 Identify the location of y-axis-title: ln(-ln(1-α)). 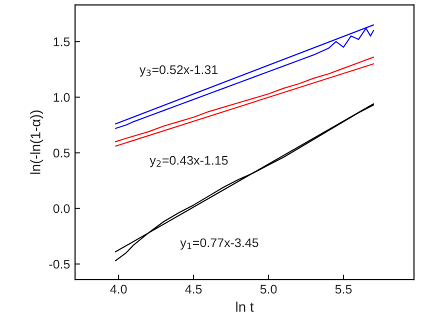
(37, 142).